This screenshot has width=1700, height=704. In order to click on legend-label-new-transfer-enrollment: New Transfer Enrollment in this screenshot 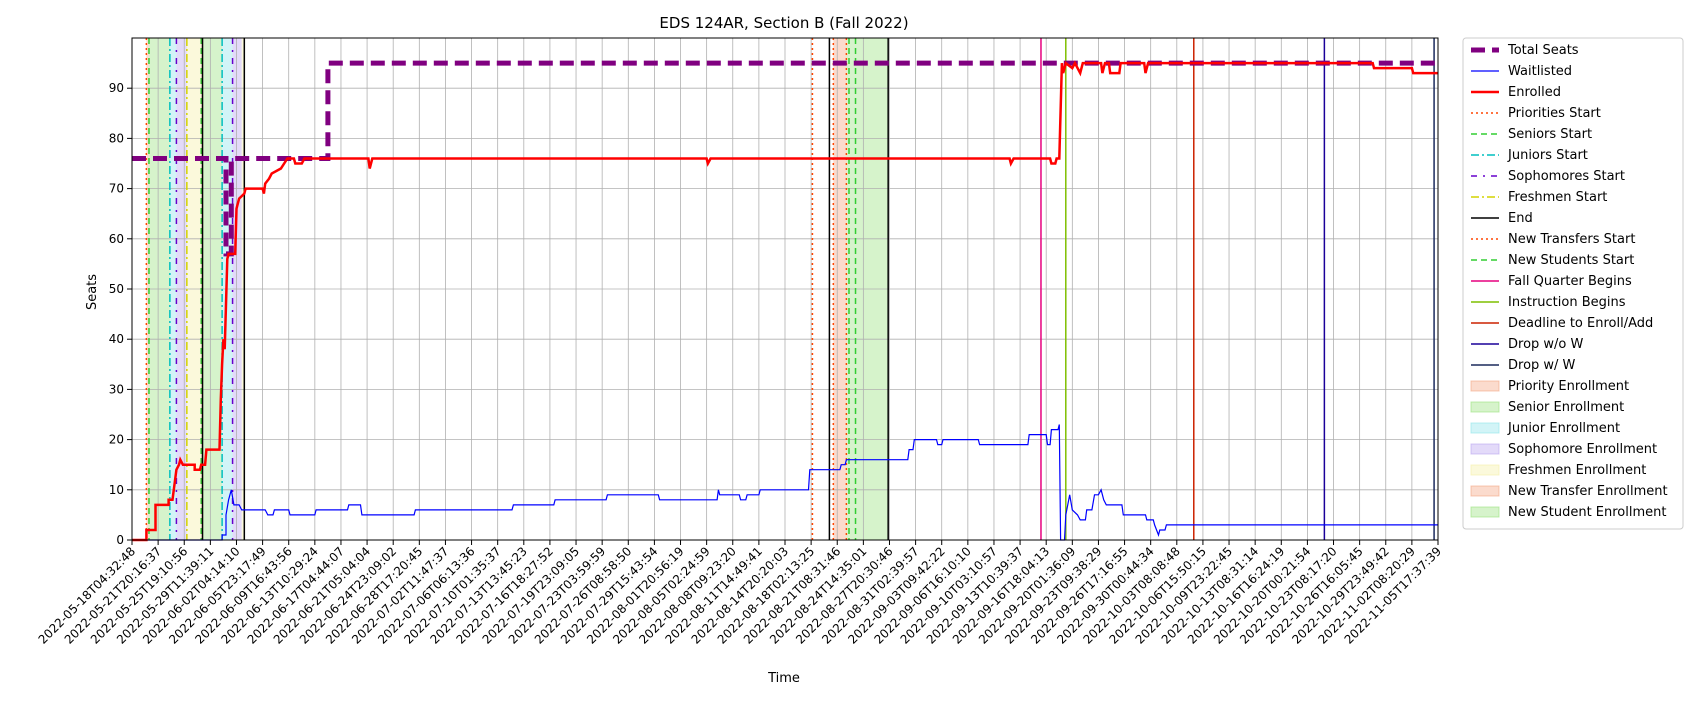, I will do `click(1588, 491)`.